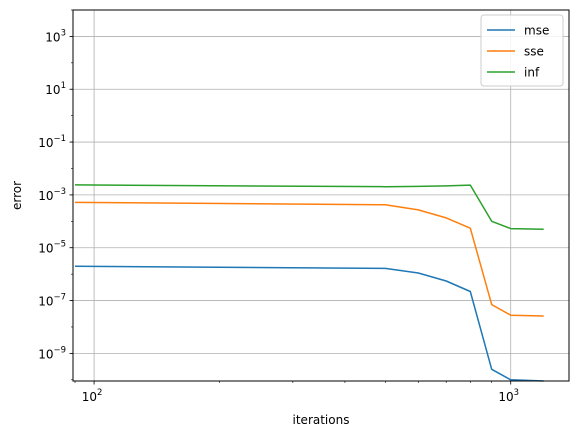  Describe the element at coordinates (17, 195) in the screenshot. I see `y-axis-label: error` at that location.